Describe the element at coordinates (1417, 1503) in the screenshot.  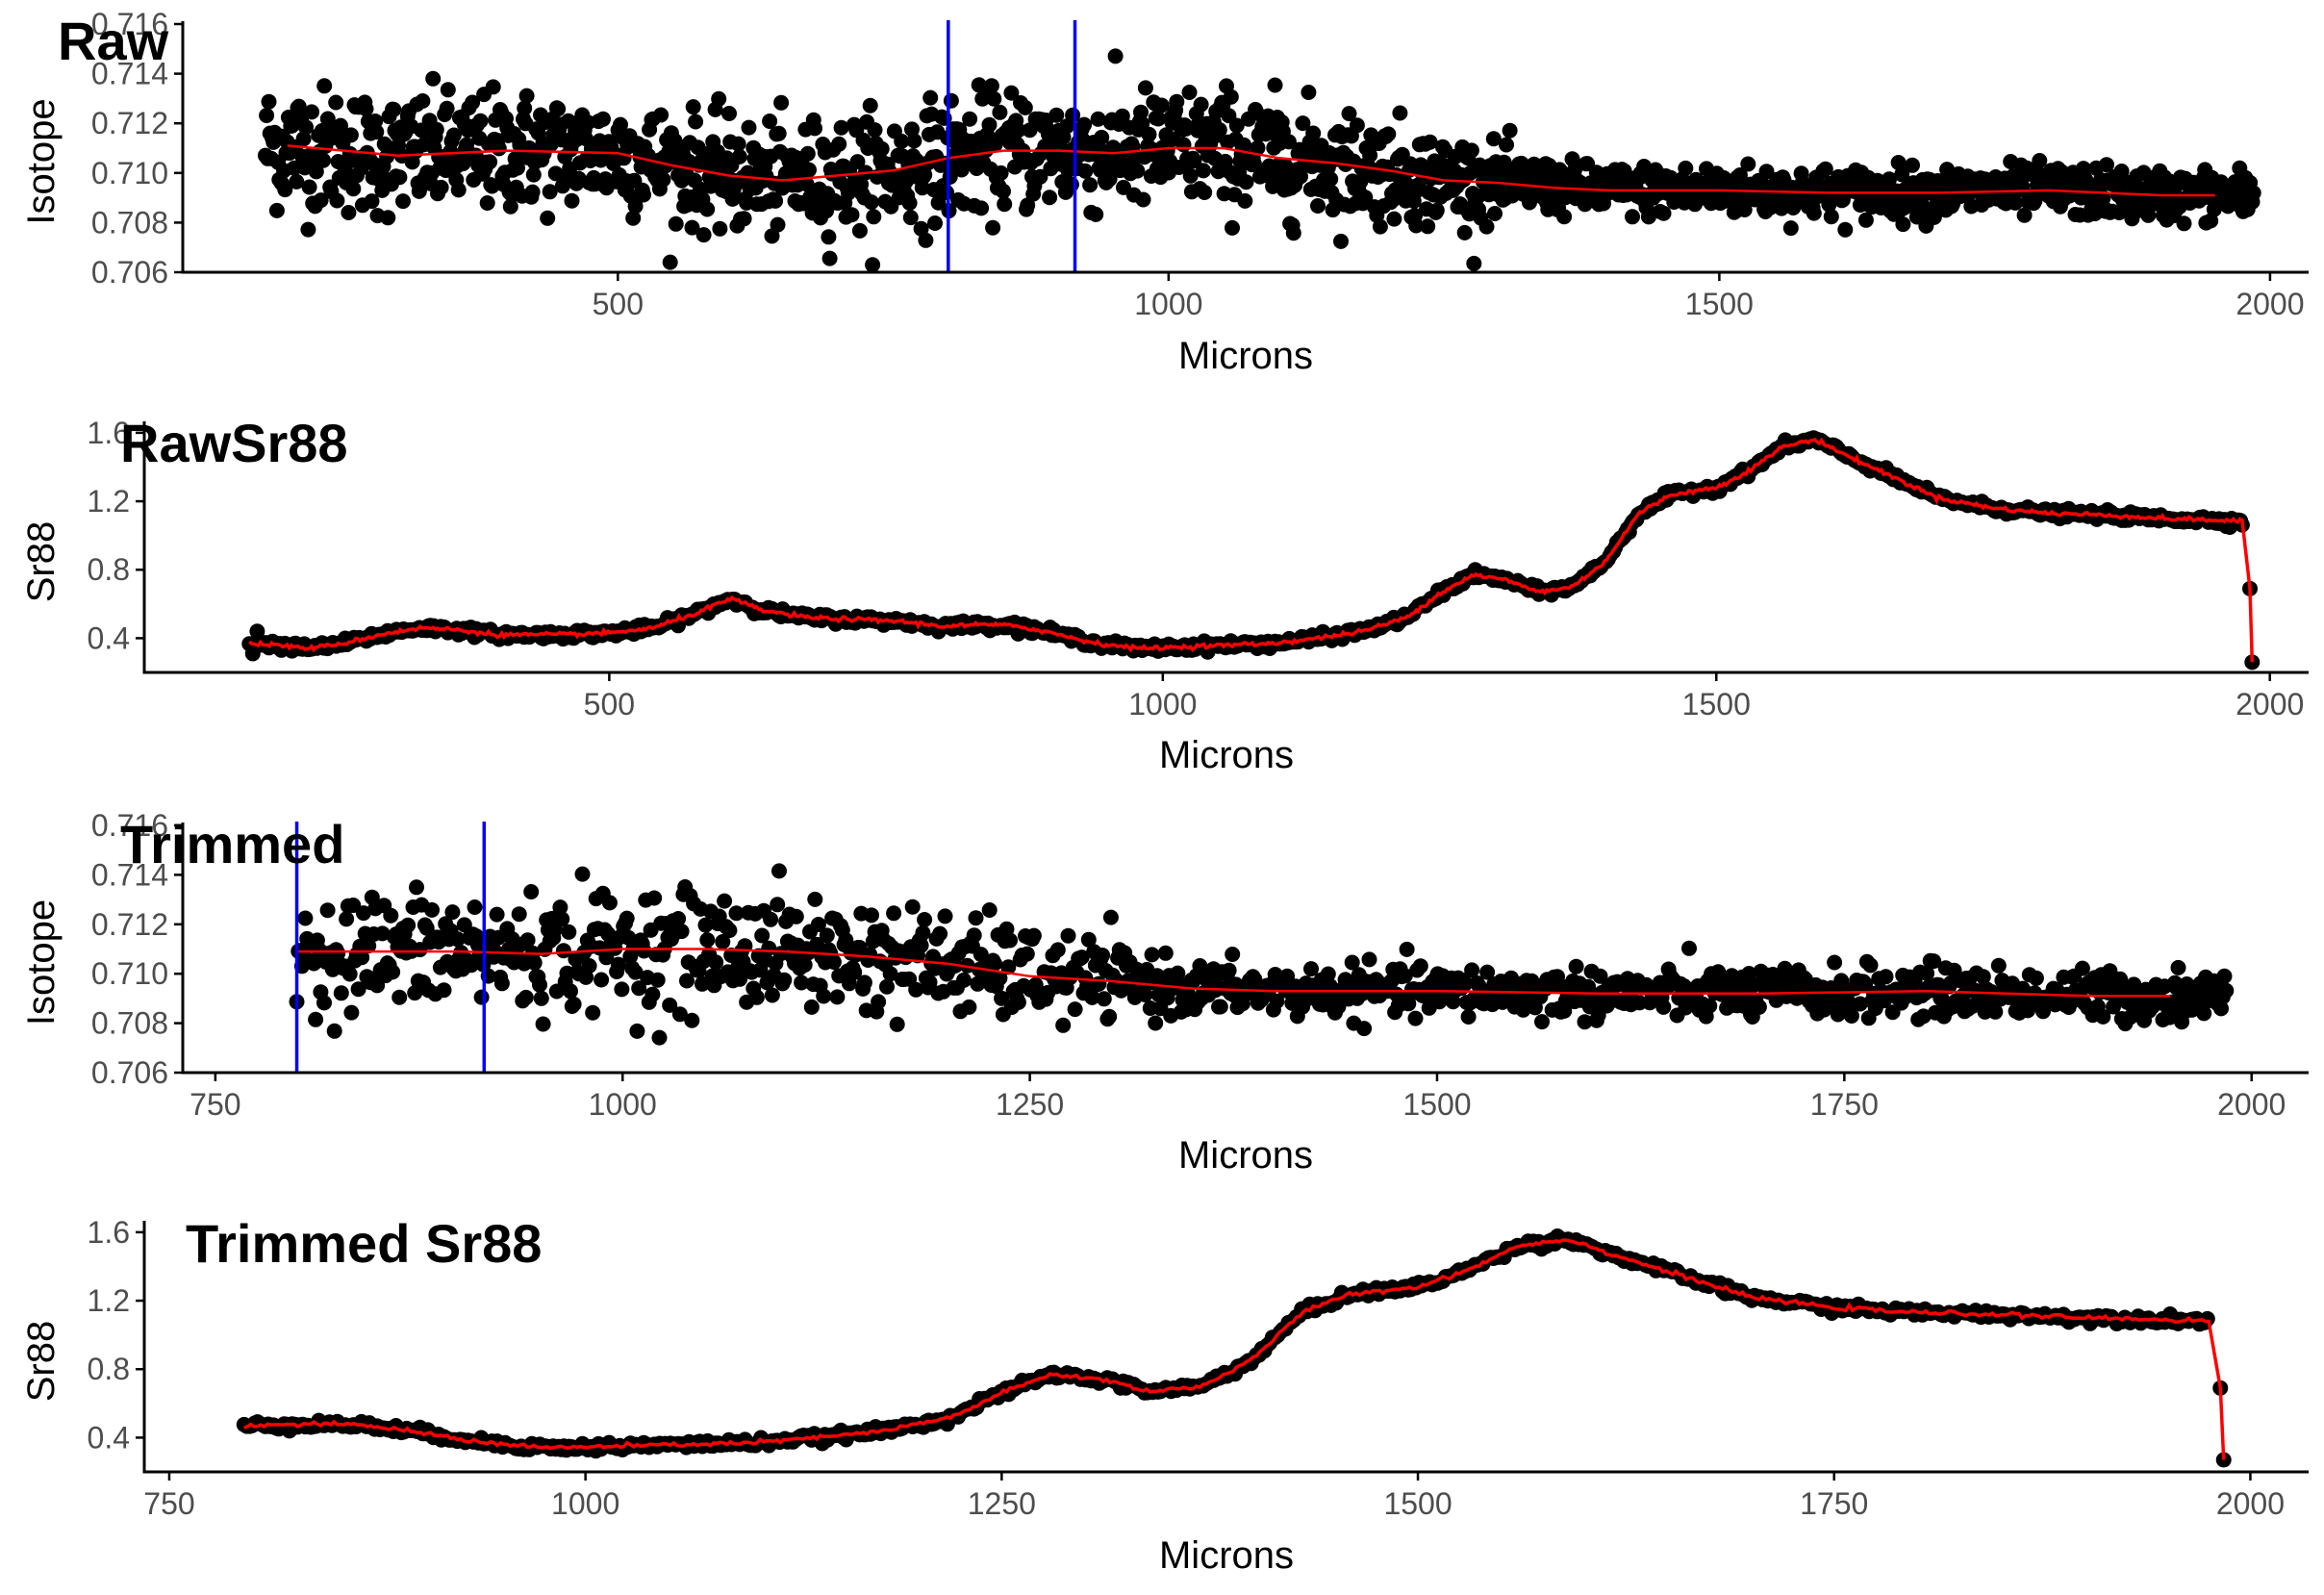
I see `x-tick-label: 1500` at that location.